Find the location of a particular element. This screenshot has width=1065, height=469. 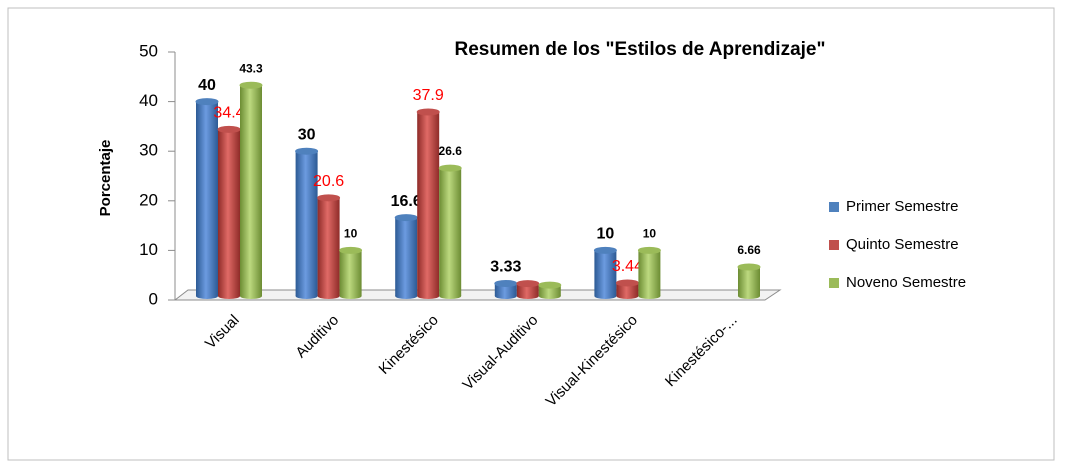

data-label: 40 is located at coordinates (207, 85).